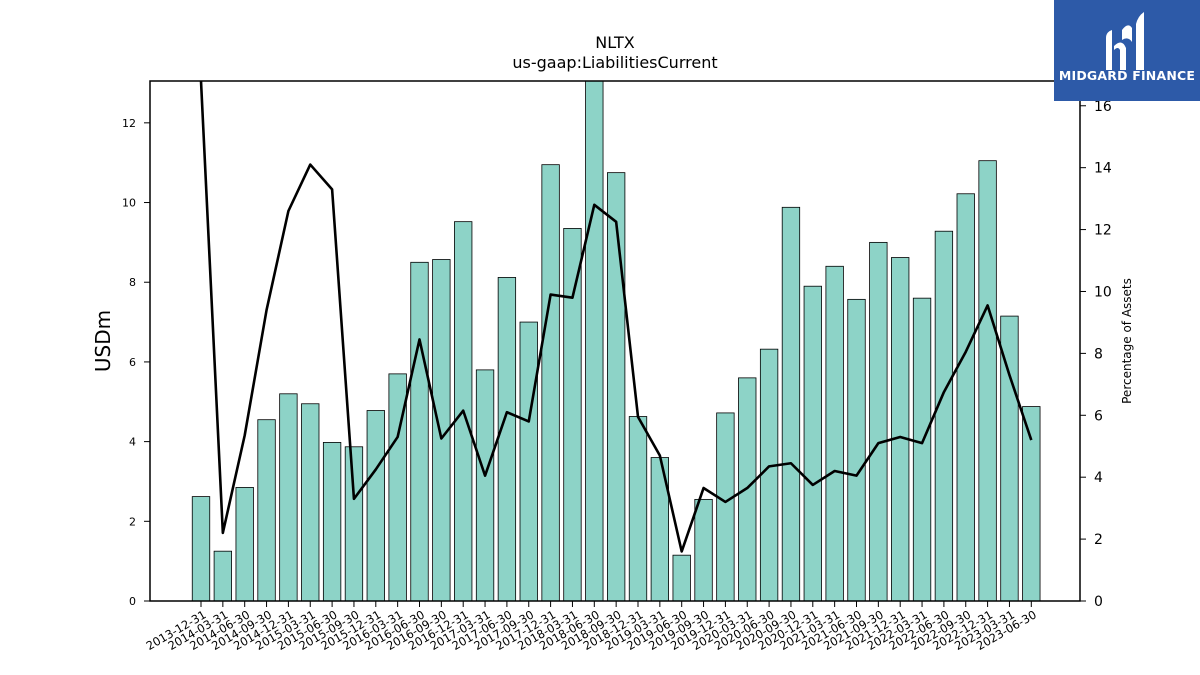 Image resolution: width=1200 pixels, height=675 pixels. What do you see at coordinates (129, 123) in the screenshot?
I see `y-tick-label: 12` at bounding box center [129, 123].